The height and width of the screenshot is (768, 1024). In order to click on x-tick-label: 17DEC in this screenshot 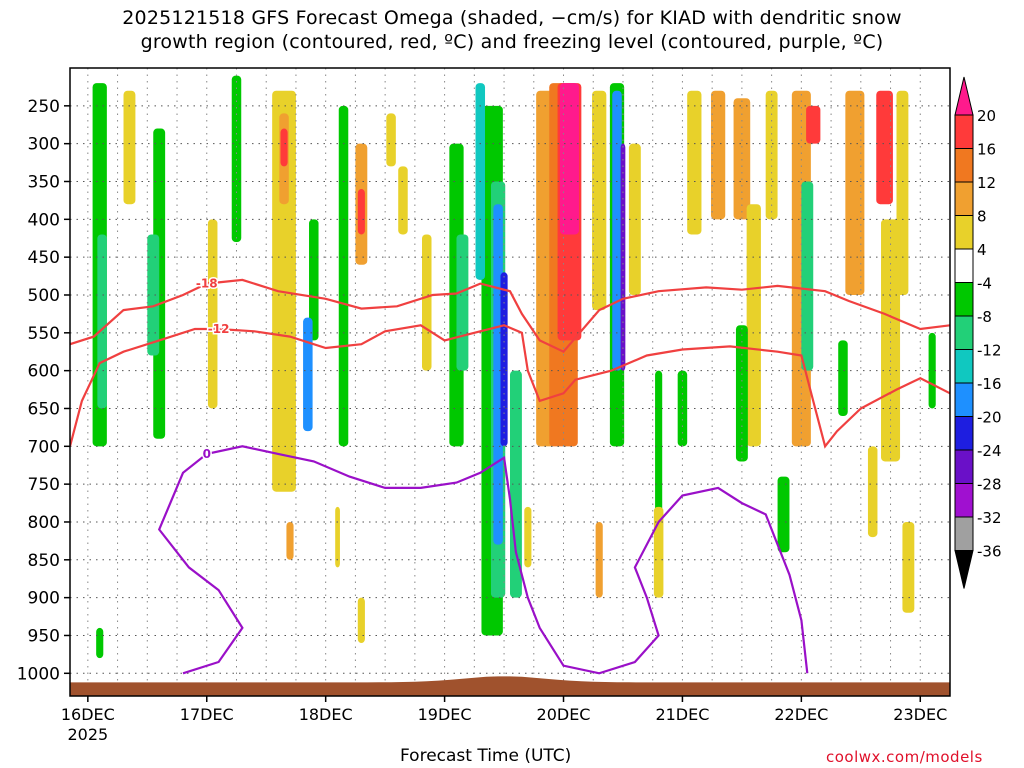, I will do `click(207, 714)`.